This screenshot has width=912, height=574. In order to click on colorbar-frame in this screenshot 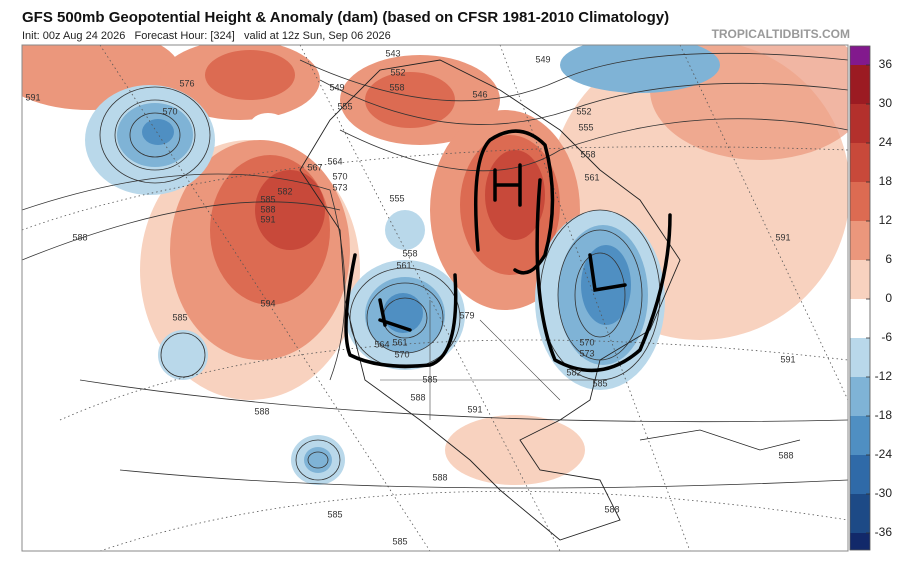, I will do `click(860, 298)`.